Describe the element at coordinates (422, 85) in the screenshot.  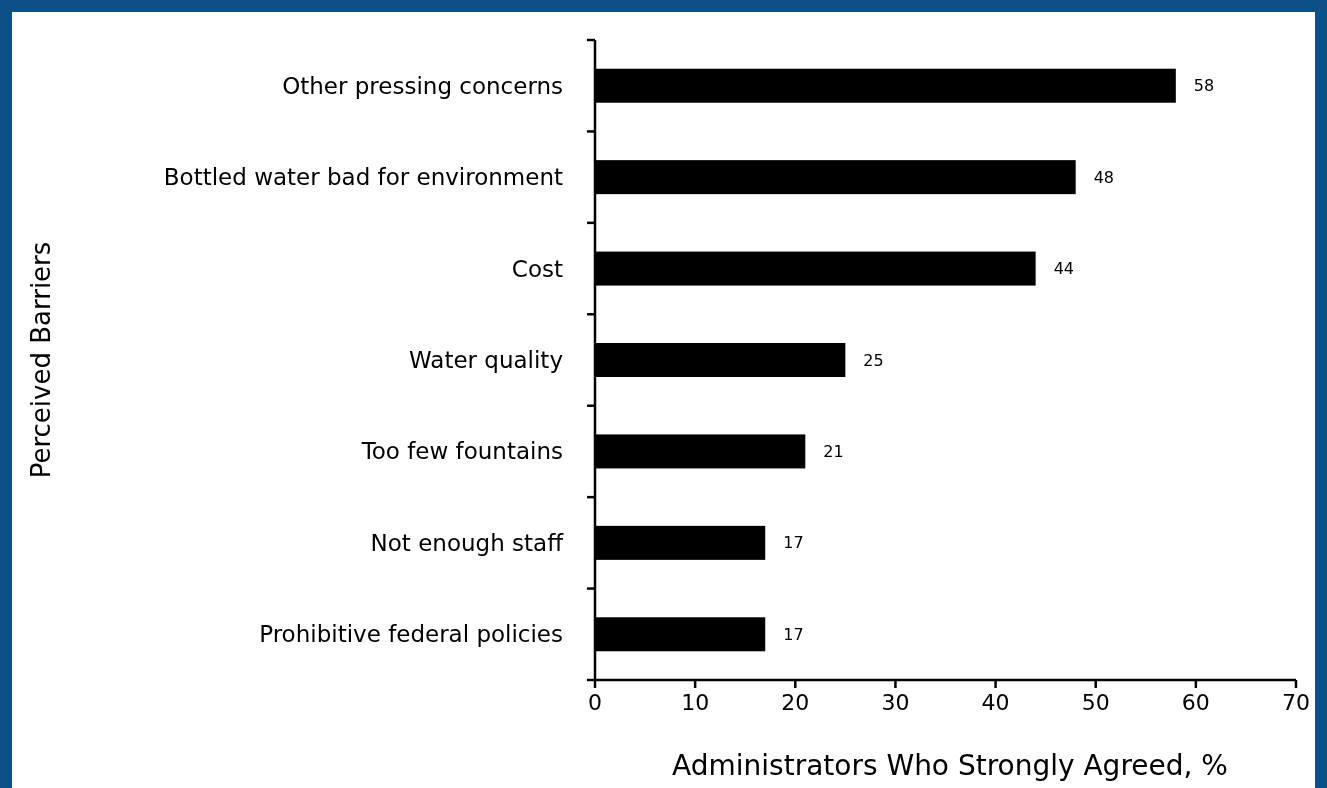
I see `y-tick-label: Other pressing concerns` at that location.